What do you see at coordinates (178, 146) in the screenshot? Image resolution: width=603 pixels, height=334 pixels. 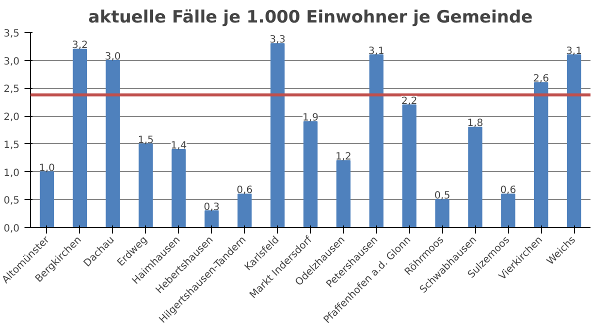 I see `data-label: 1,4` at bounding box center [178, 146].